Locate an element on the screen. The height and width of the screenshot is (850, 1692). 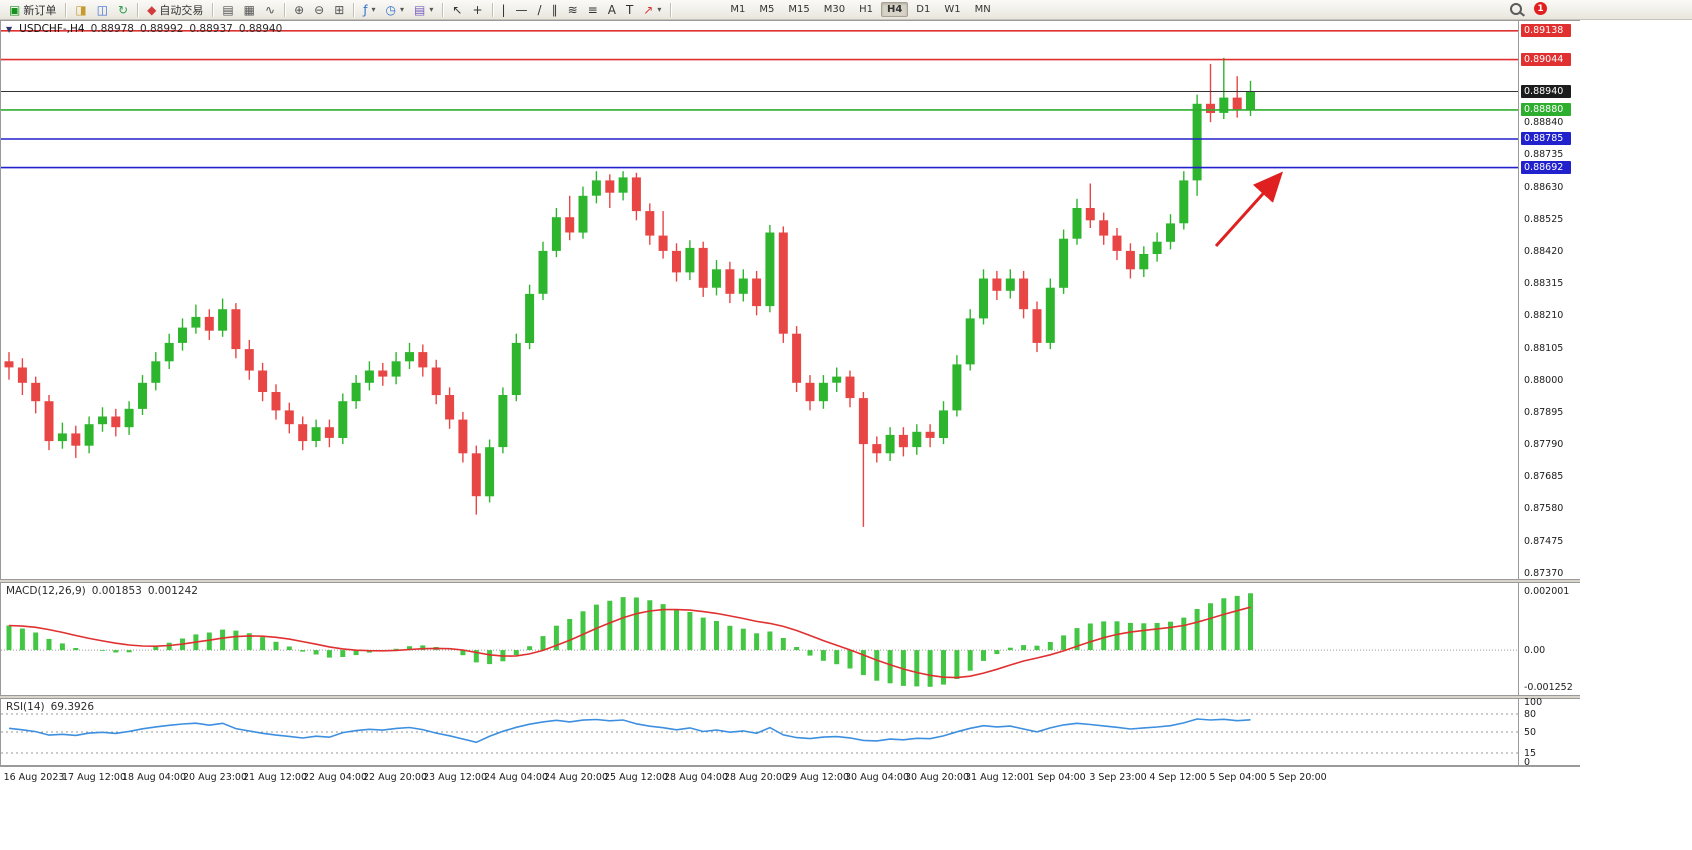
time-axis-label: 17 Aug 12:00 is located at coordinates (94, 777).